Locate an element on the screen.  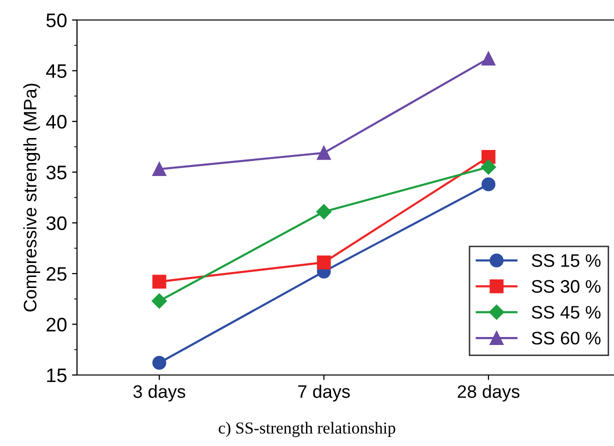
x-tick-label: 7 days is located at coordinates (324, 393).